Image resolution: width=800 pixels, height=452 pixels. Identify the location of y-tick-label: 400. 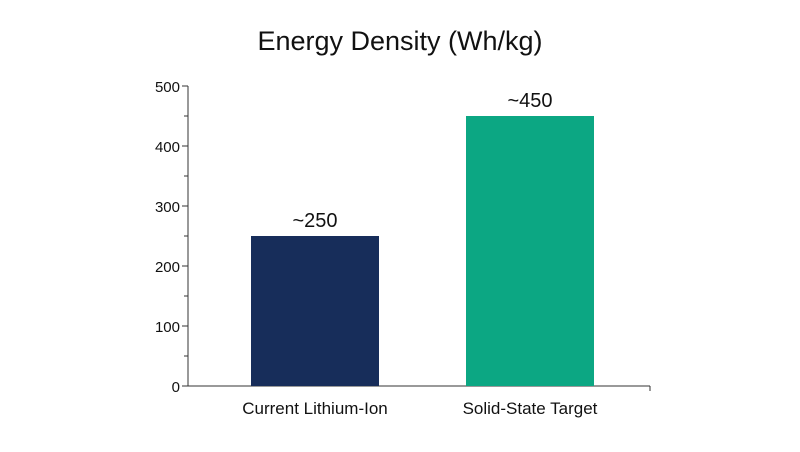
(167, 147).